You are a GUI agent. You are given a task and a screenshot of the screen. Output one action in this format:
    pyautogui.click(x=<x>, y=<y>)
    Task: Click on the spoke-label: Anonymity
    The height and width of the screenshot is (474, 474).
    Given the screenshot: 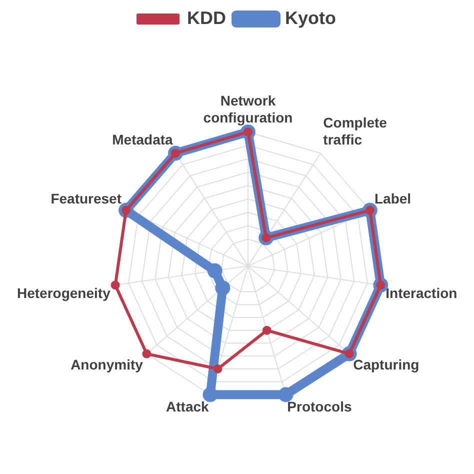 What is the action you would take?
    pyautogui.click(x=107, y=364)
    